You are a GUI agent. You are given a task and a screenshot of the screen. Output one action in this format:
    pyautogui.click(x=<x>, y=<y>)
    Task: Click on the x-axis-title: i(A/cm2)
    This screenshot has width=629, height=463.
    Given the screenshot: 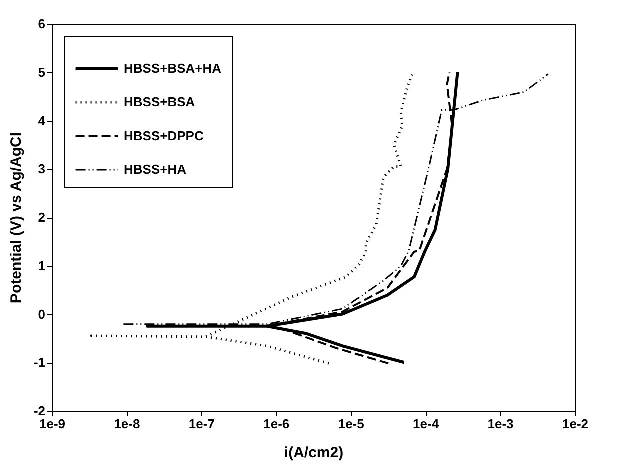 What is the action you would take?
    pyautogui.click(x=314, y=453)
    